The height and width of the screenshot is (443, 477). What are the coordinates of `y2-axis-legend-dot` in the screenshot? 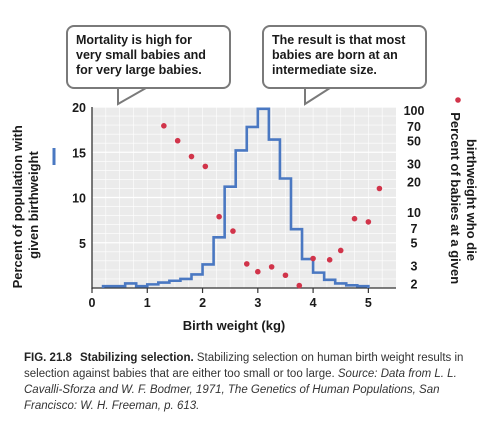 It's located at (458, 100).